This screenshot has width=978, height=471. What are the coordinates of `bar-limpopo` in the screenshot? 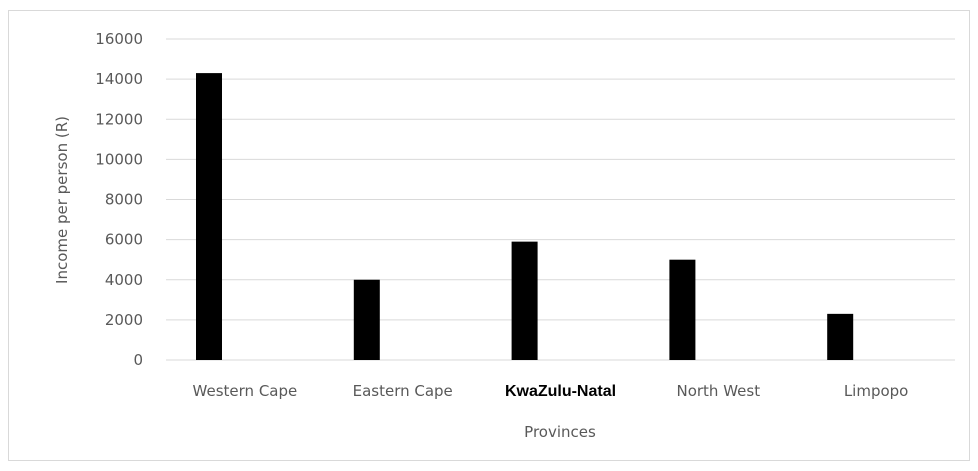 It's located at (840, 336).